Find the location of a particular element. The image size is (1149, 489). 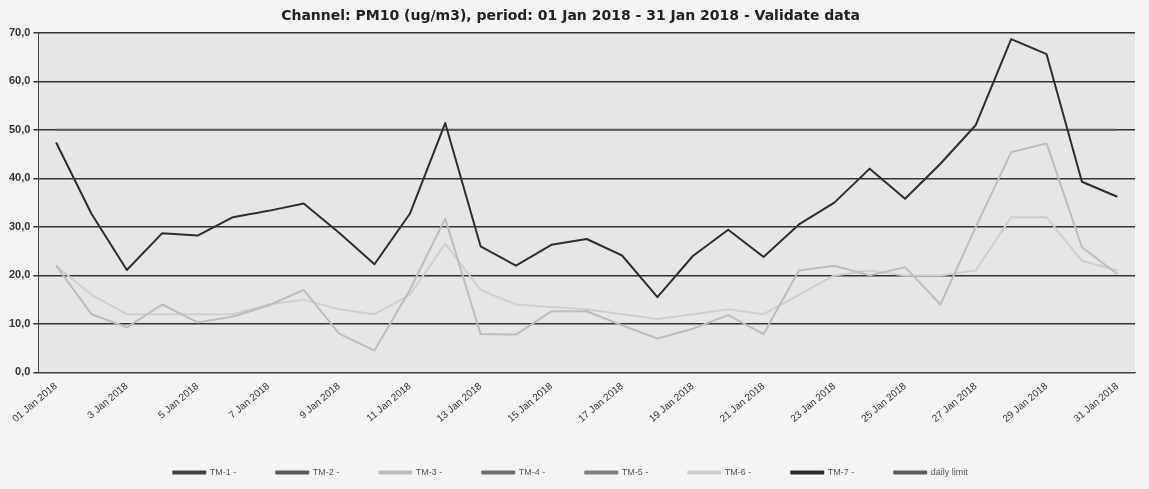

legend-label: TM-2 - is located at coordinates (326, 471).